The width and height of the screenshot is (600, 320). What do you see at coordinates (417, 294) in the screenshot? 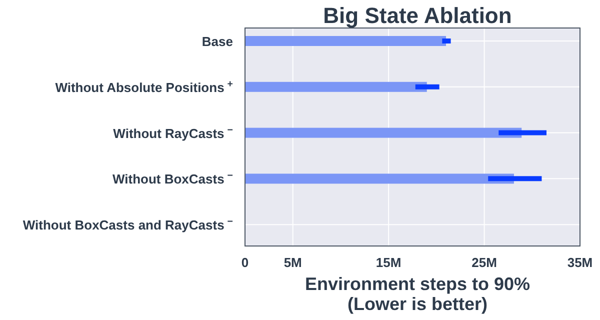
I see `x-axis-title: Environment steps to 90% (Lower is better)` at bounding box center [417, 294].